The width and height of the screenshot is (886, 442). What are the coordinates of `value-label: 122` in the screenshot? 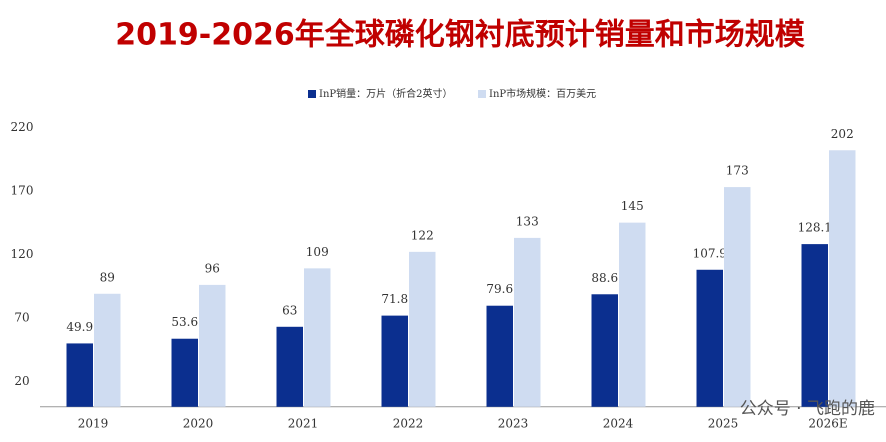 It's located at (422, 235).